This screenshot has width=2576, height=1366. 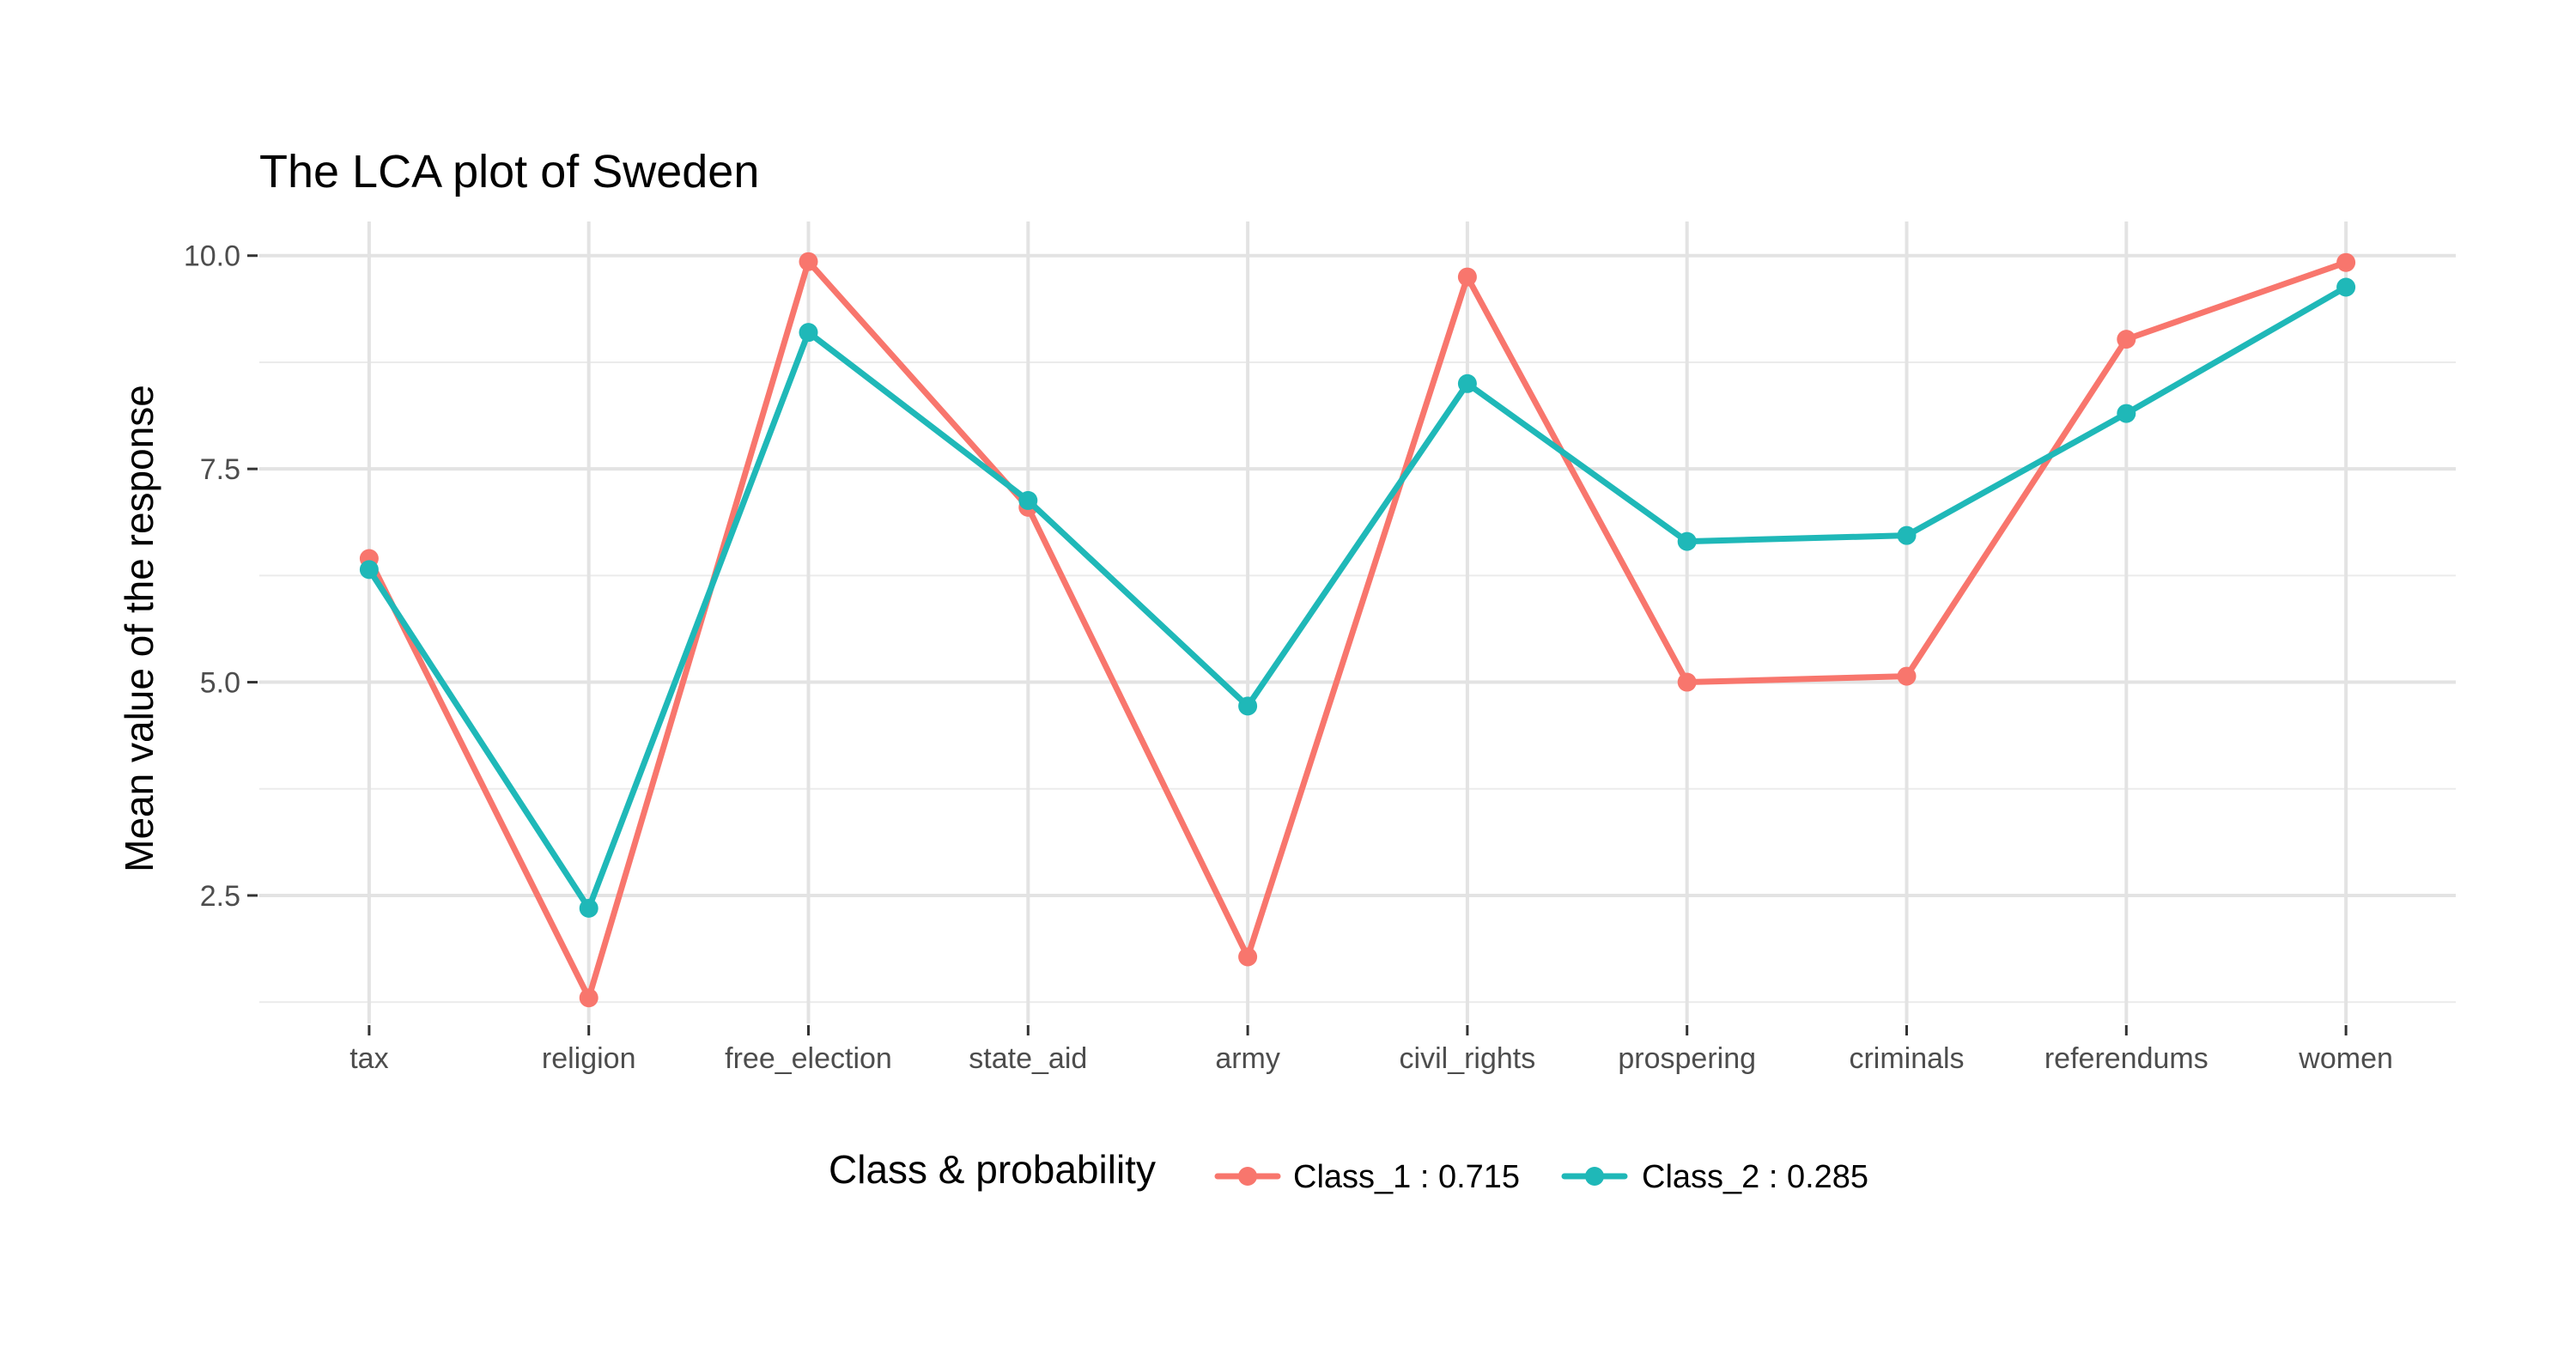 I want to click on point-series-2-women, so click(x=2346, y=287).